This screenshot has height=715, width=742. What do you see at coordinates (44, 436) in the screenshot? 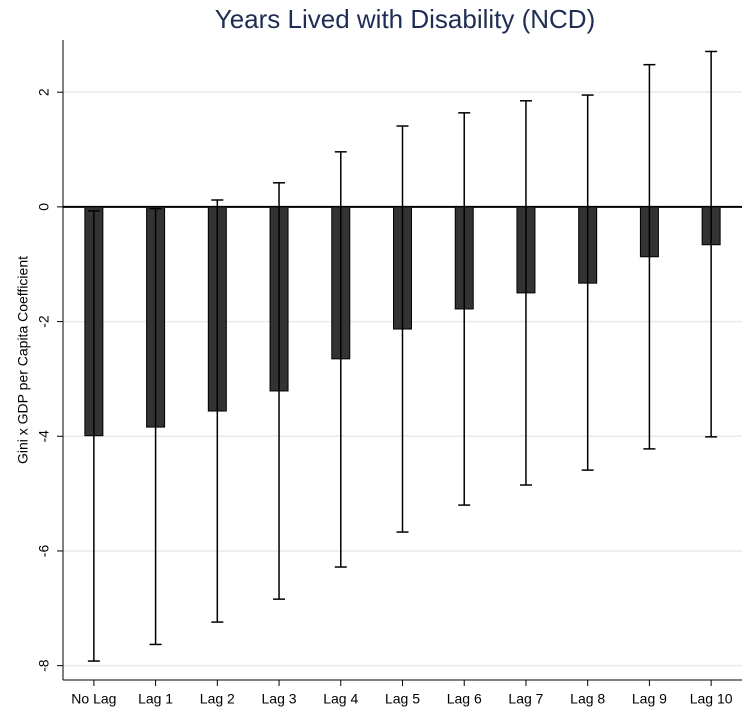
I see `y-tick-label: -4` at bounding box center [44, 436].